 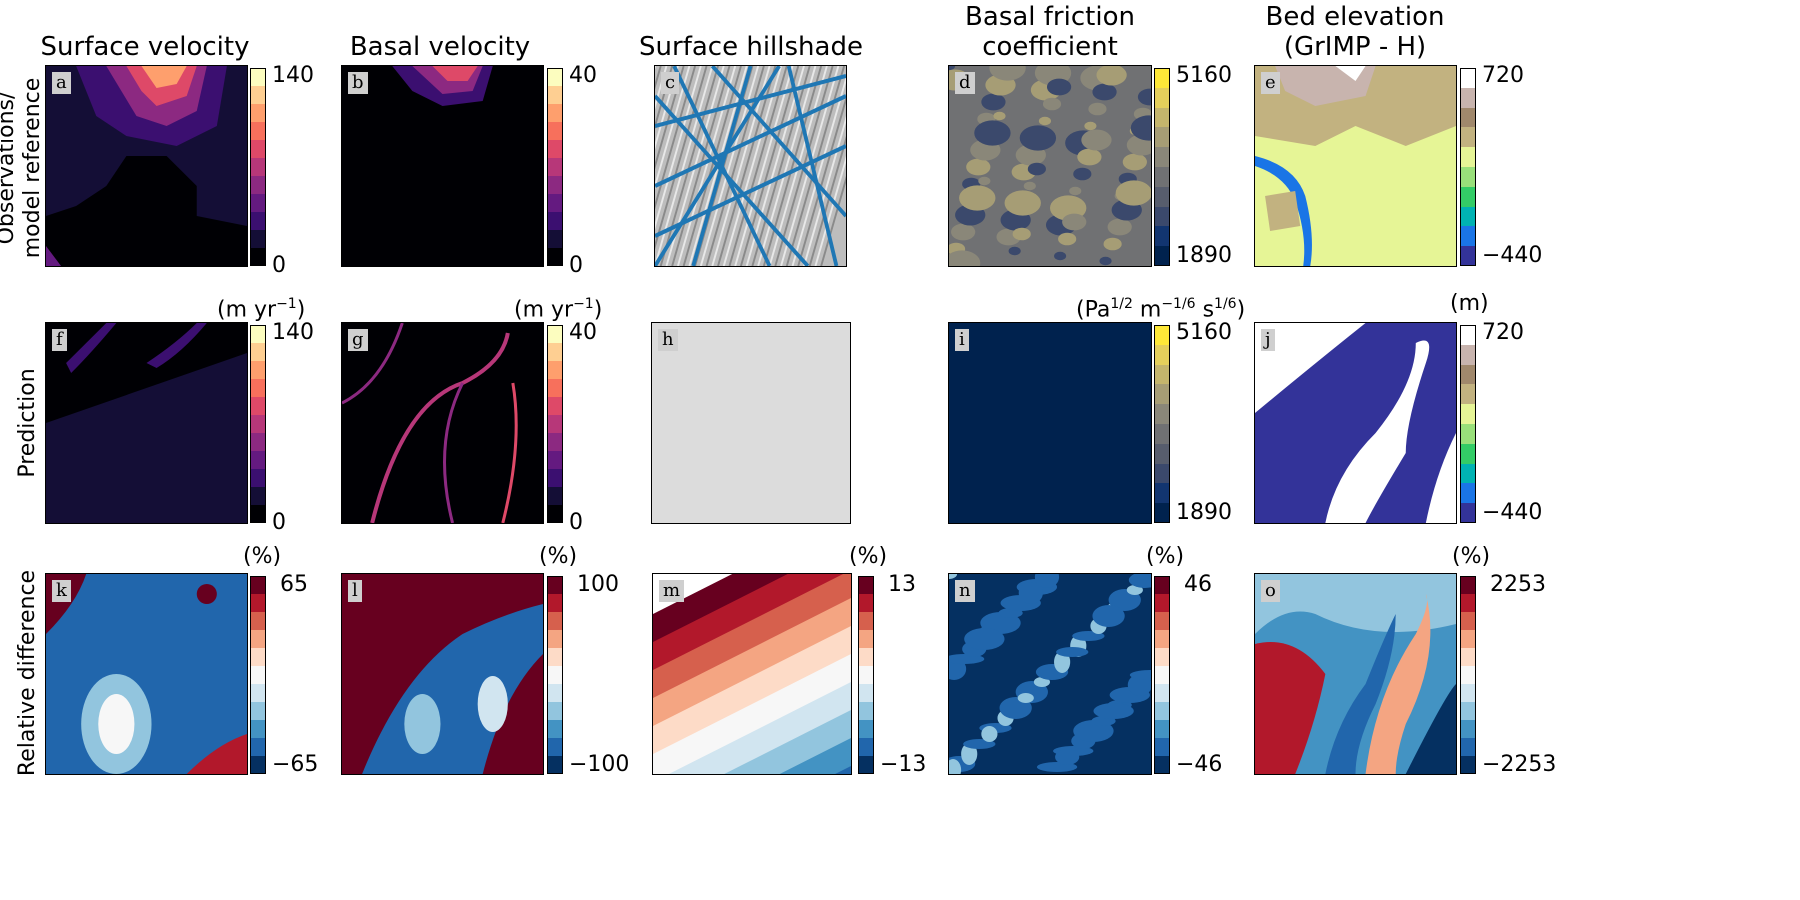 I want to click on panel-label-o: o, so click(x=1270, y=591).